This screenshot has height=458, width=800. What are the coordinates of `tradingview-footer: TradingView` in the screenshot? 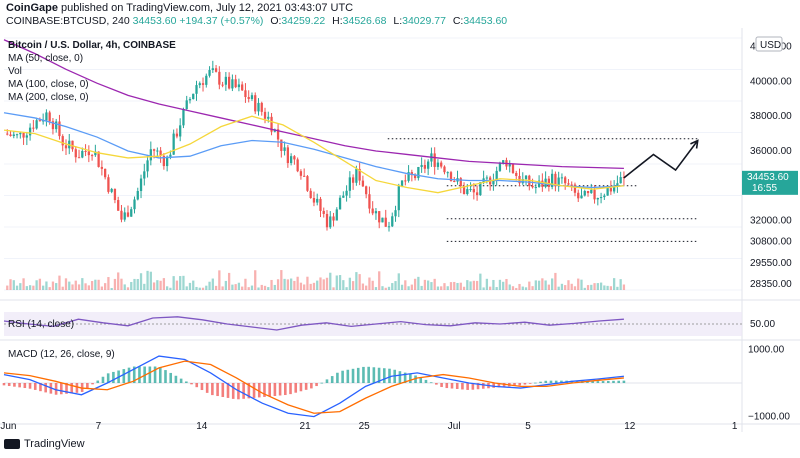 It's located at (44, 444).